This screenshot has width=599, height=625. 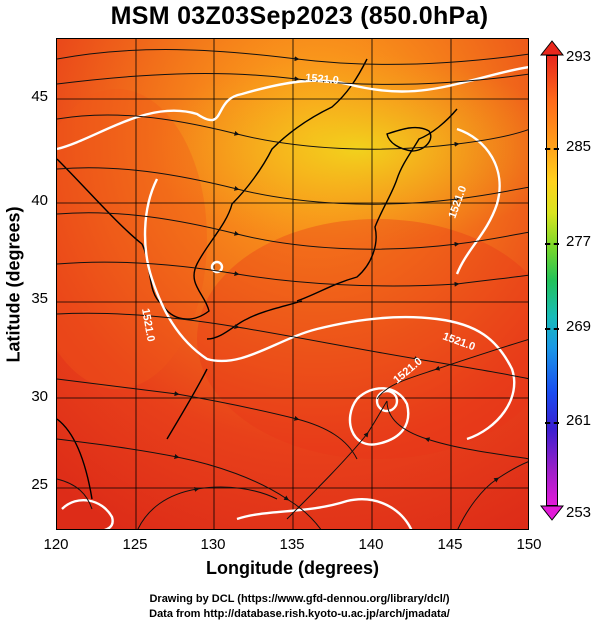 I want to click on colorbar-tick-261: 261, so click(x=579, y=420).